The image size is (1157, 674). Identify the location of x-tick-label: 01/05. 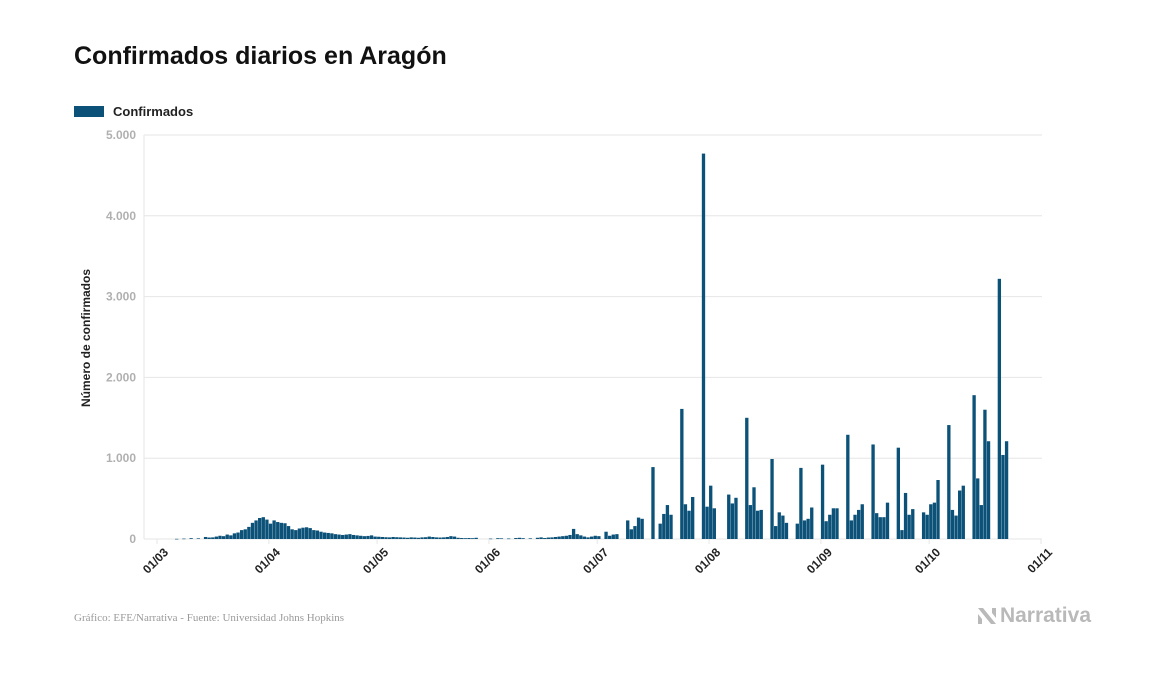
(375, 560).